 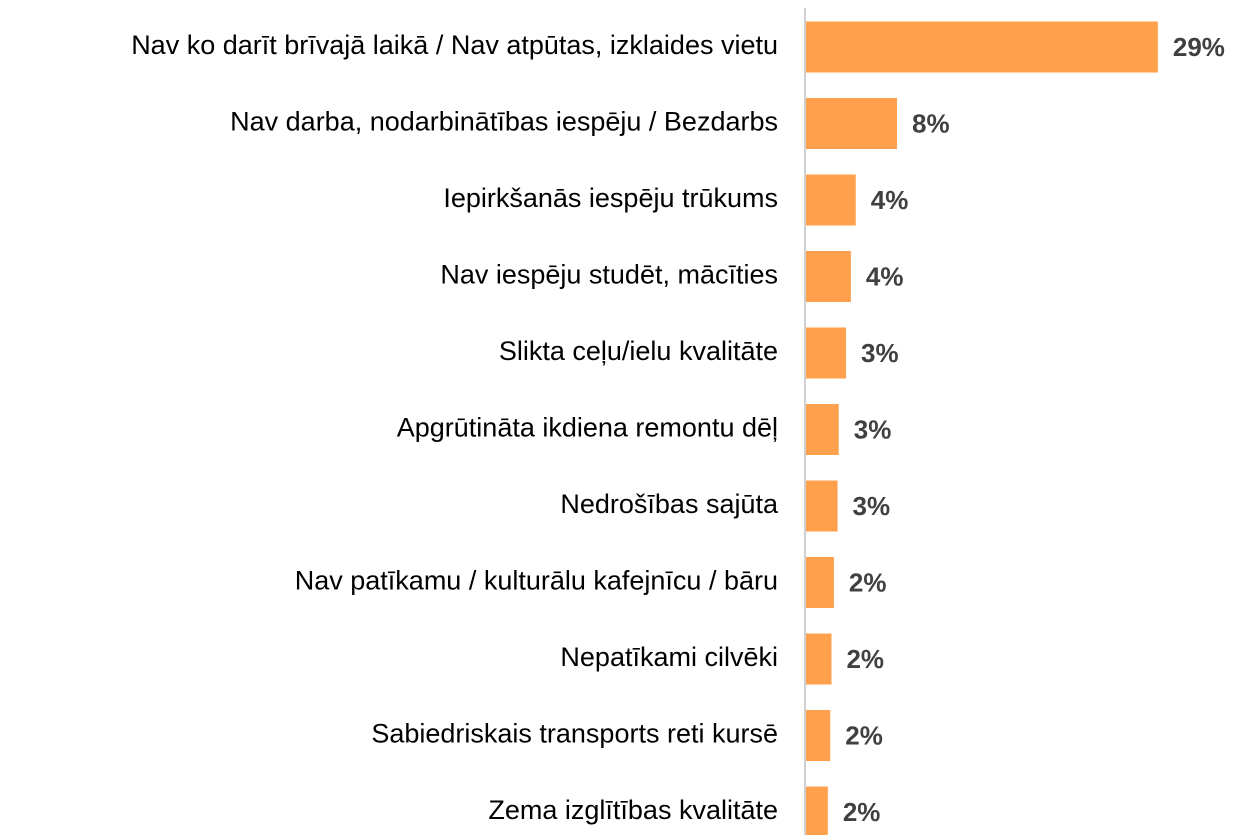 I want to click on value-label: 8%, so click(x=931, y=123).